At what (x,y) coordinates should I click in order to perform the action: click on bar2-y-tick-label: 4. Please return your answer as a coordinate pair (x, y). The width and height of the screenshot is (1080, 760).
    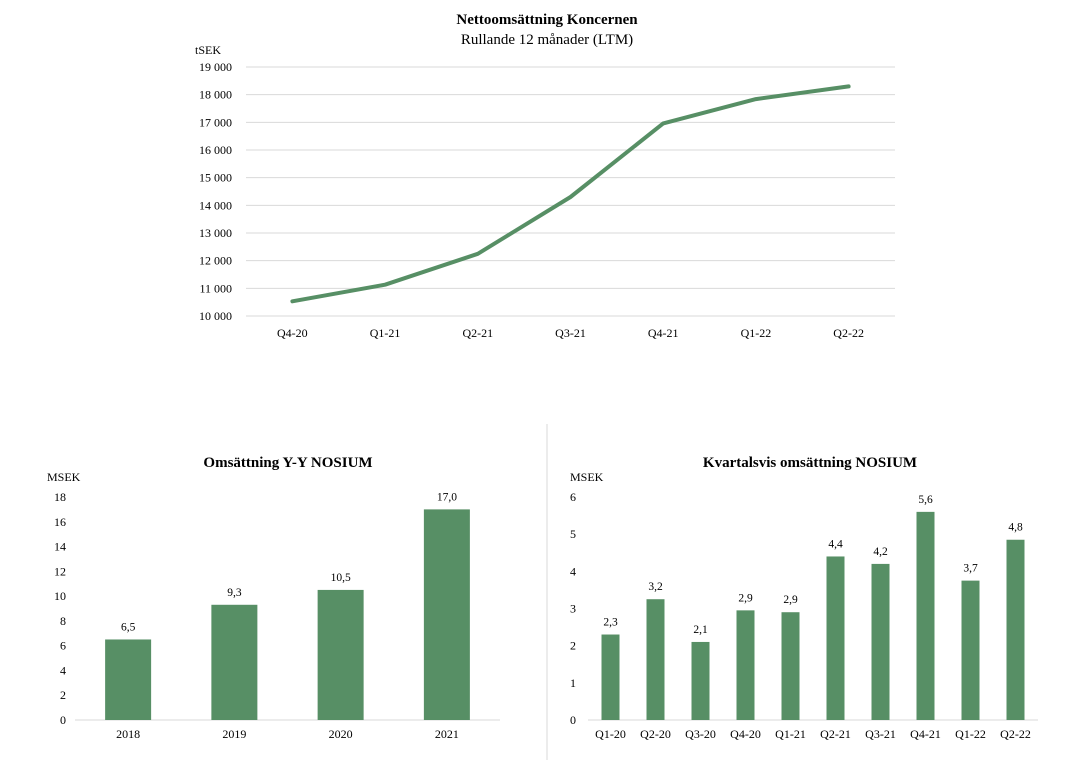
    Looking at the image, I should click on (573, 571).